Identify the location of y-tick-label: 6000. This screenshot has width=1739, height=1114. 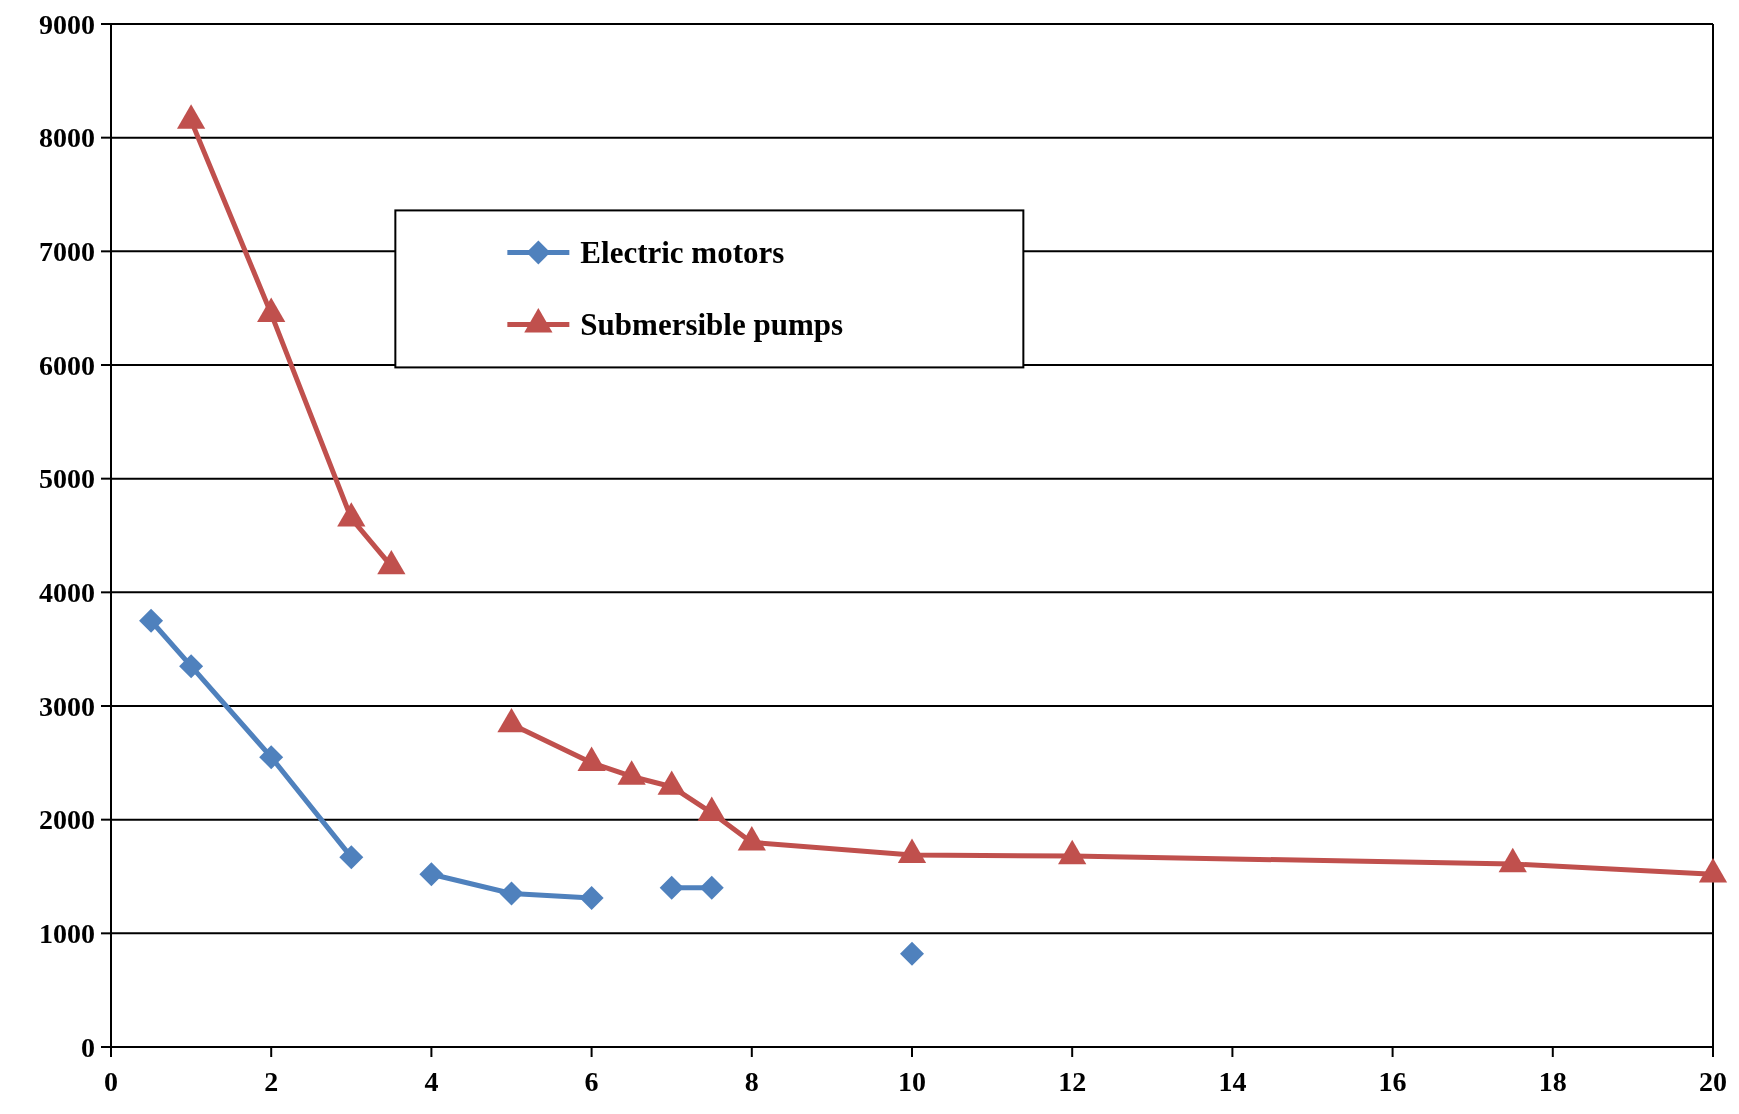
(67, 365).